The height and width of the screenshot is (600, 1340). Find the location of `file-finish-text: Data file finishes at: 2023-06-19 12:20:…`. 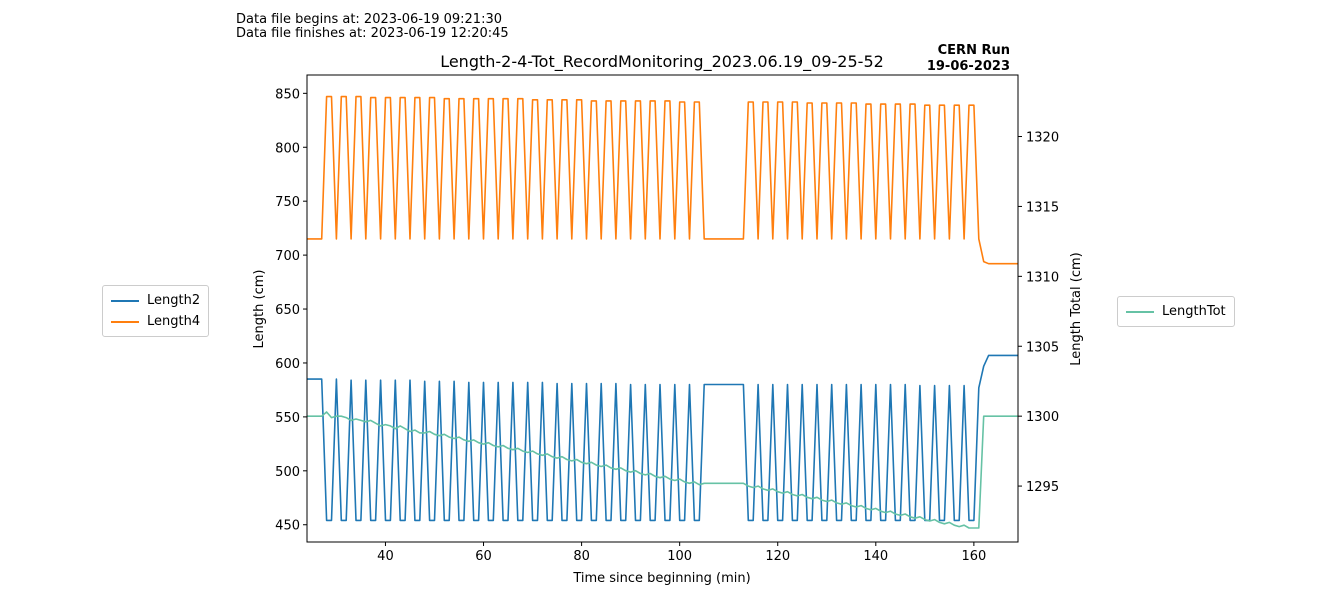

file-finish-text: Data file finishes at: 2023-06-19 12:20:… is located at coordinates (372, 33).